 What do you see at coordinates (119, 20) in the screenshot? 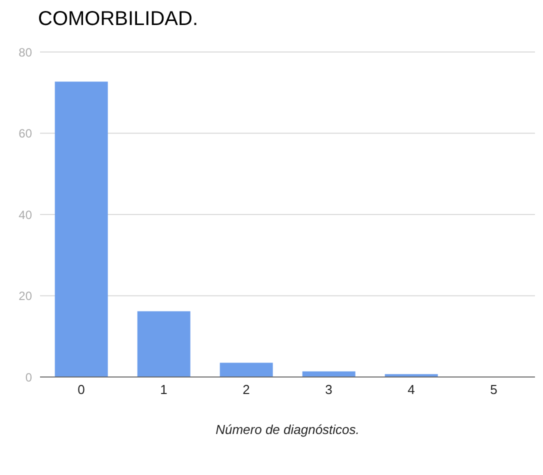
I see `chart-title: COMORBILIDAD.` at bounding box center [119, 20].